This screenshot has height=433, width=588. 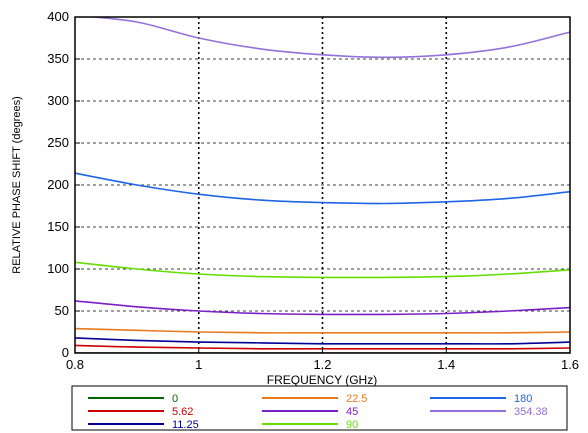 I want to click on x-tick-label: 1, so click(x=198, y=364).